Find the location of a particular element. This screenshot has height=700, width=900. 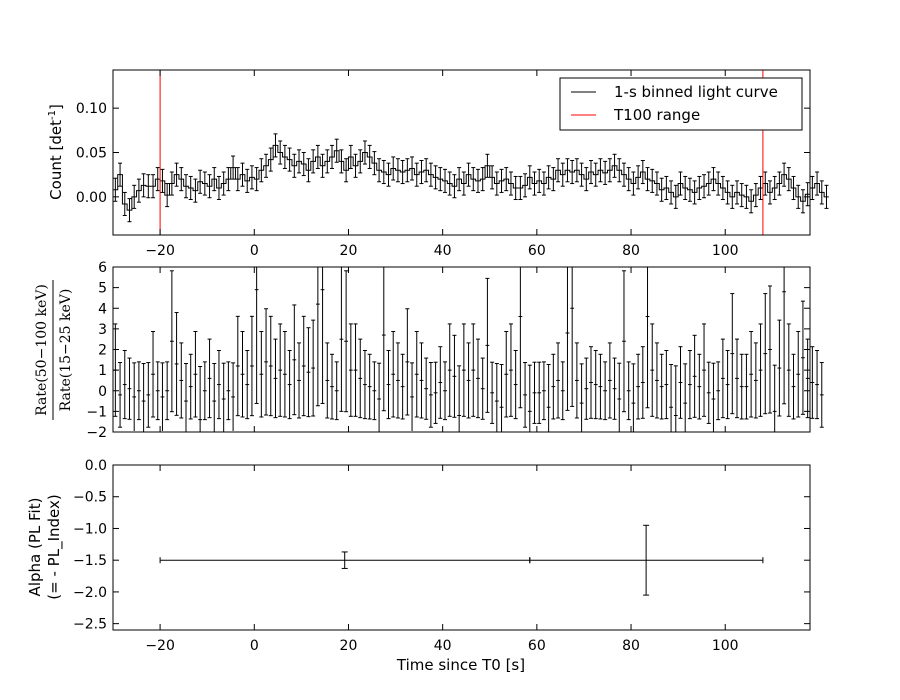

alpha-x-tick-label: 0 is located at coordinates (254, 646).